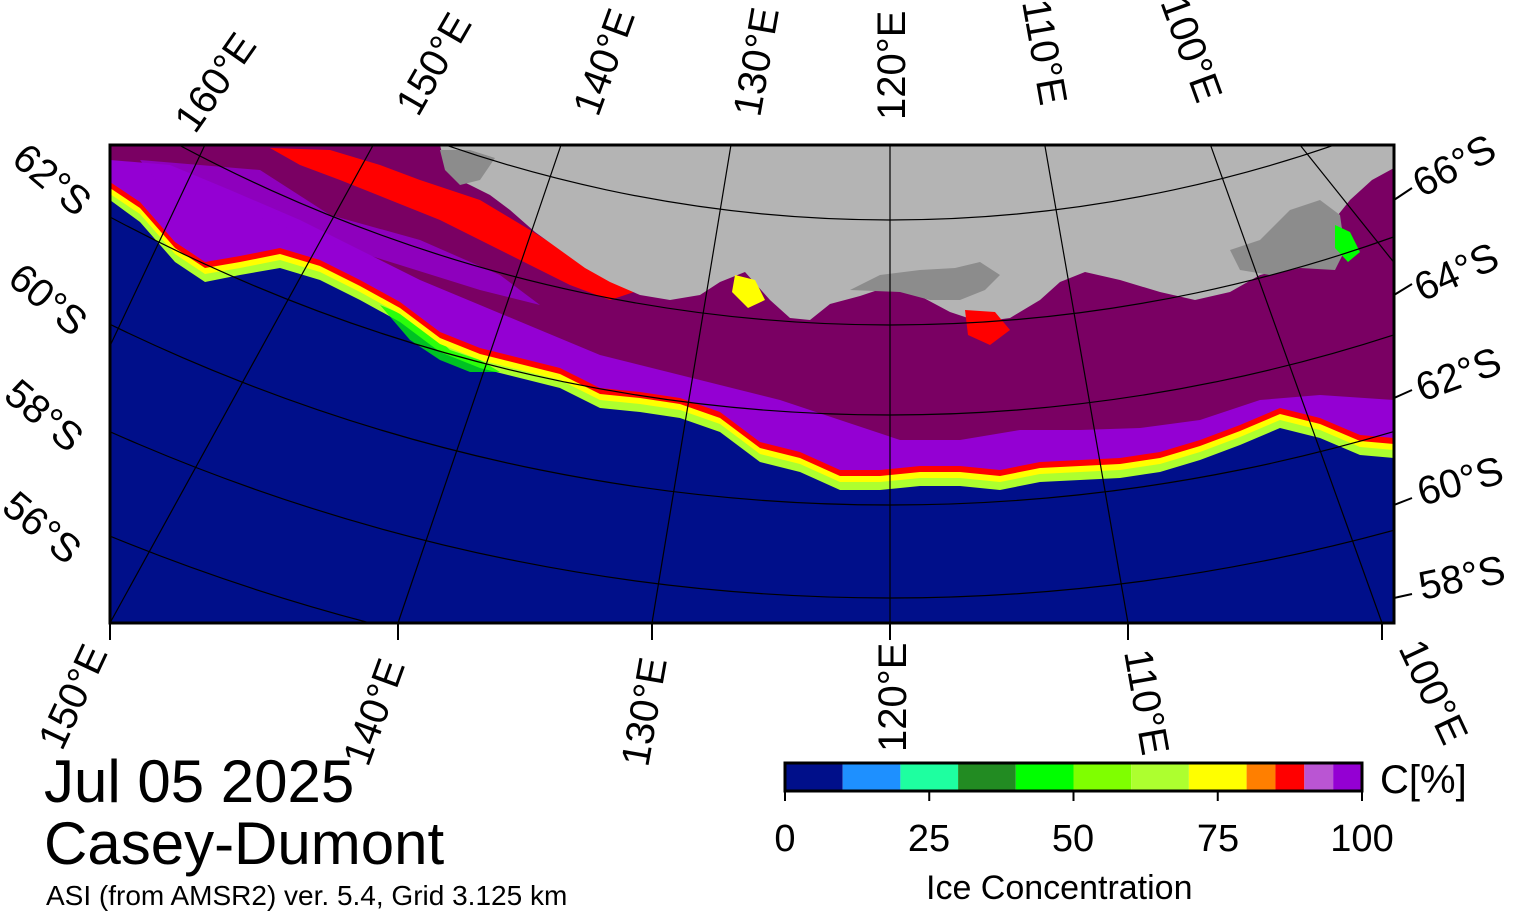  Describe the element at coordinates (44, 528) in the screenshot. I see `left-lat-label: 56°S` at that location.